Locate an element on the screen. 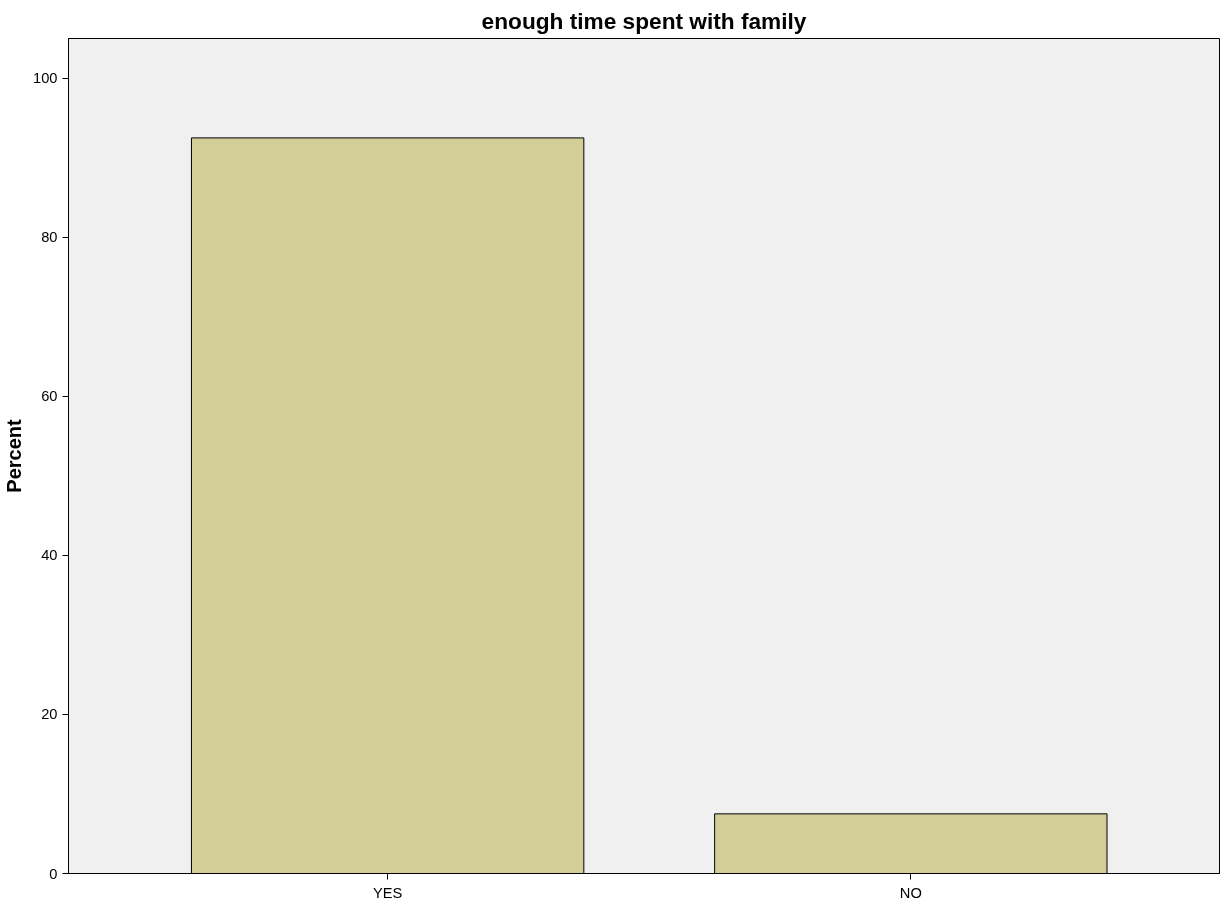 The height and width of the screenshot is (903, 1224). x-tick-label: NO is located at coordinates (910, 892).